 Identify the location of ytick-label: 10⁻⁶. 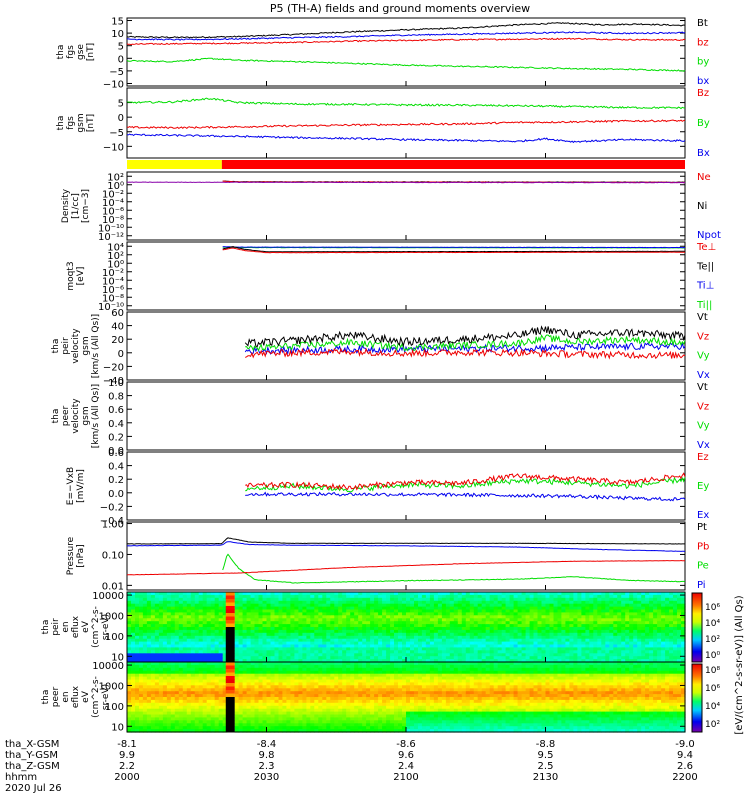
(113, 211).